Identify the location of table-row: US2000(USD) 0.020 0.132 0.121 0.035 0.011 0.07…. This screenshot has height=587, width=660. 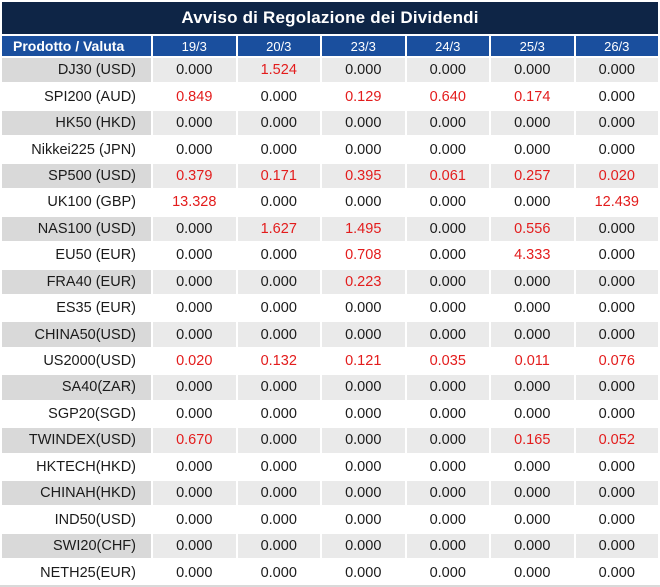
(330, 361).